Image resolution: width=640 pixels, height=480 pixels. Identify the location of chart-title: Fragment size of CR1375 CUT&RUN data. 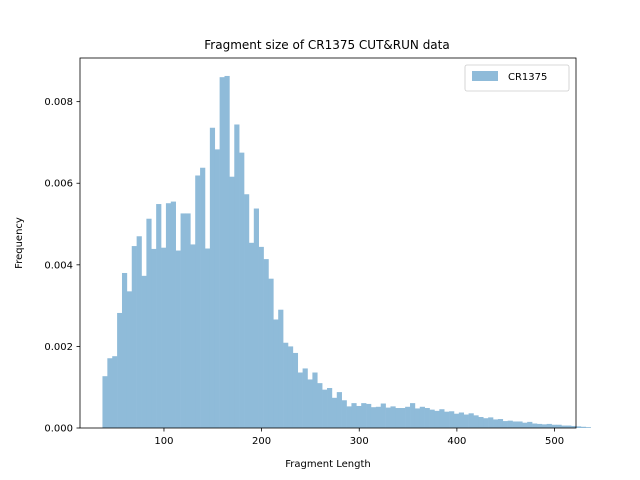
(326, 45).